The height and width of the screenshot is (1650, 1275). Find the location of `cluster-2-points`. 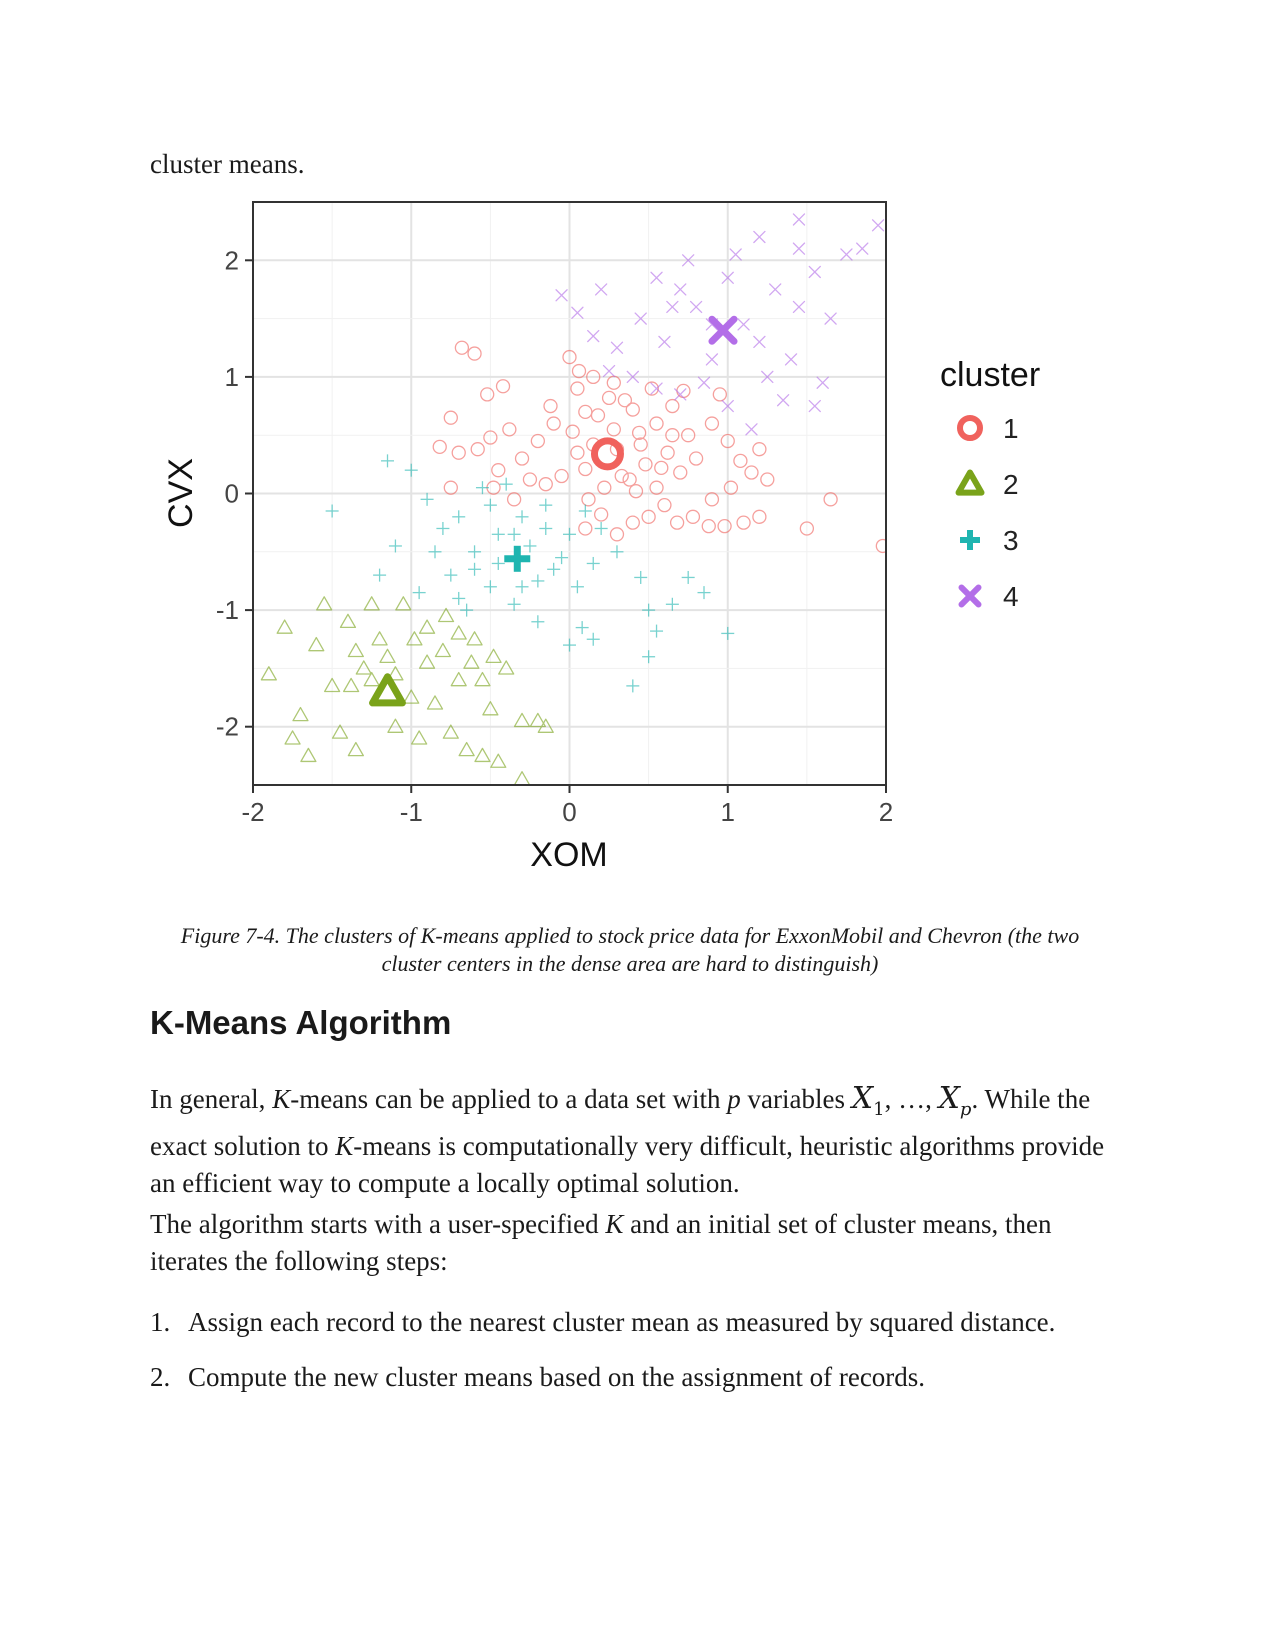

cluster-2-points is located at coordinates (407, 690).